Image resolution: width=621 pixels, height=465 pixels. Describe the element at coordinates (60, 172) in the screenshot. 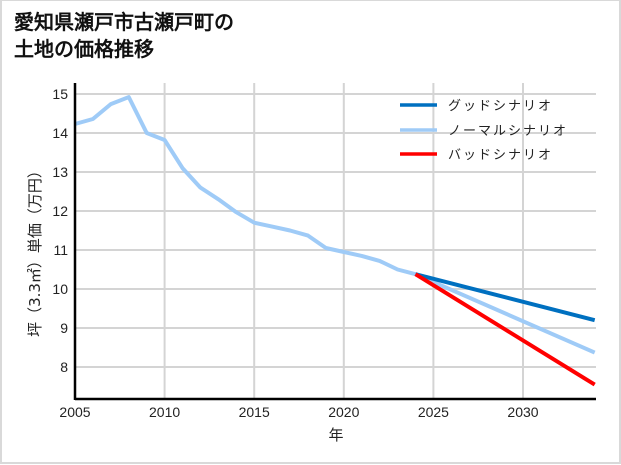

I see `y-tick-label: 13` at that location.